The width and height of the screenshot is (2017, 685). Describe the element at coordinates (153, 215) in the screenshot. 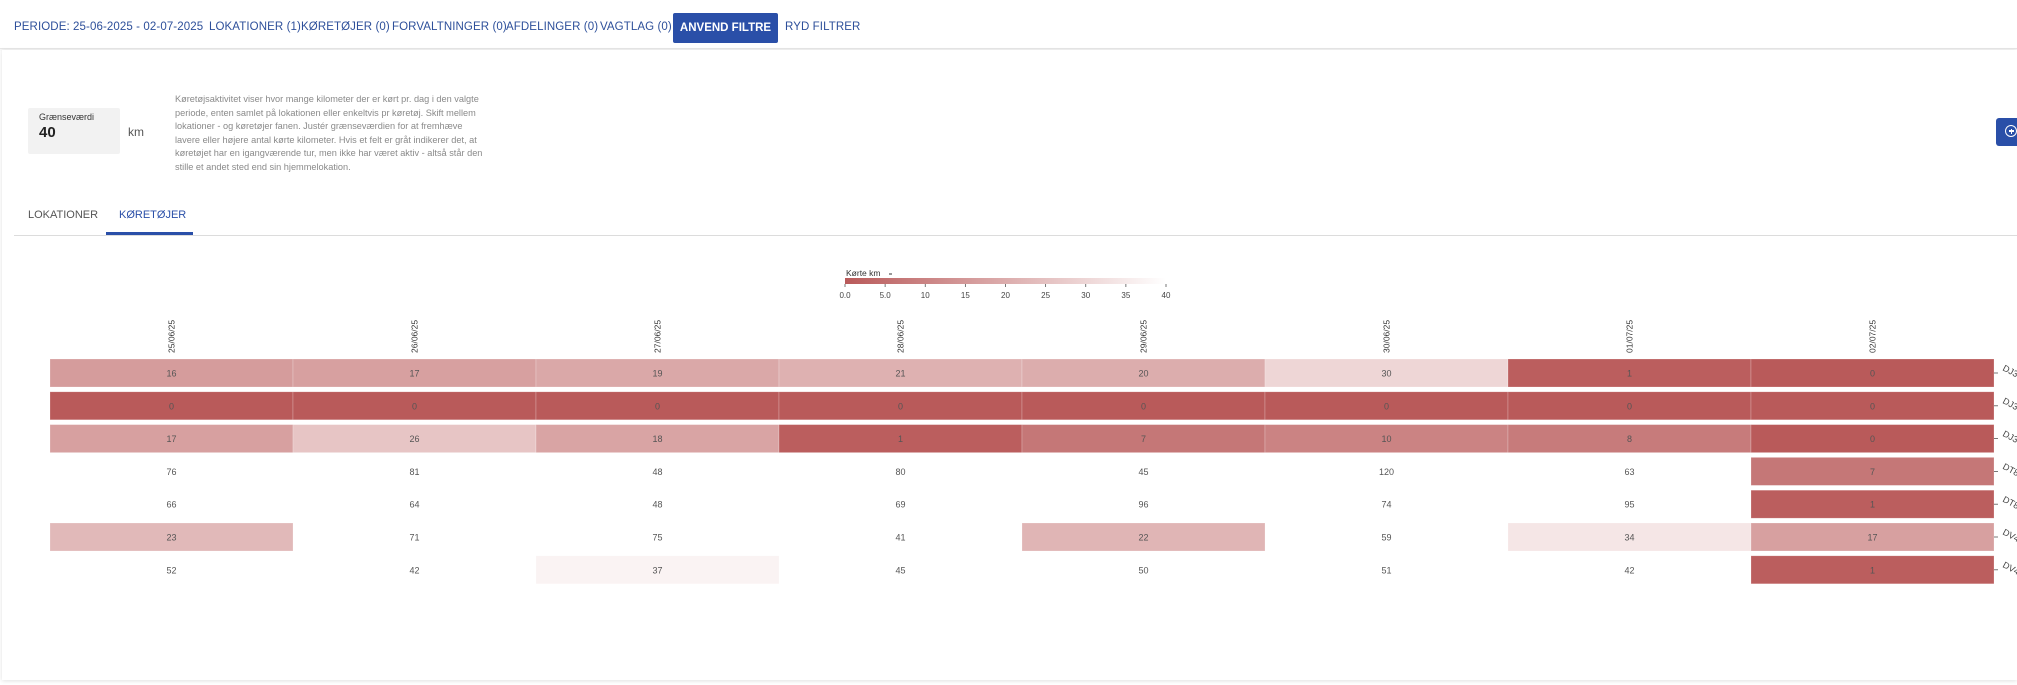

I see `tab-vehicles: KØRETØJER` at that location.